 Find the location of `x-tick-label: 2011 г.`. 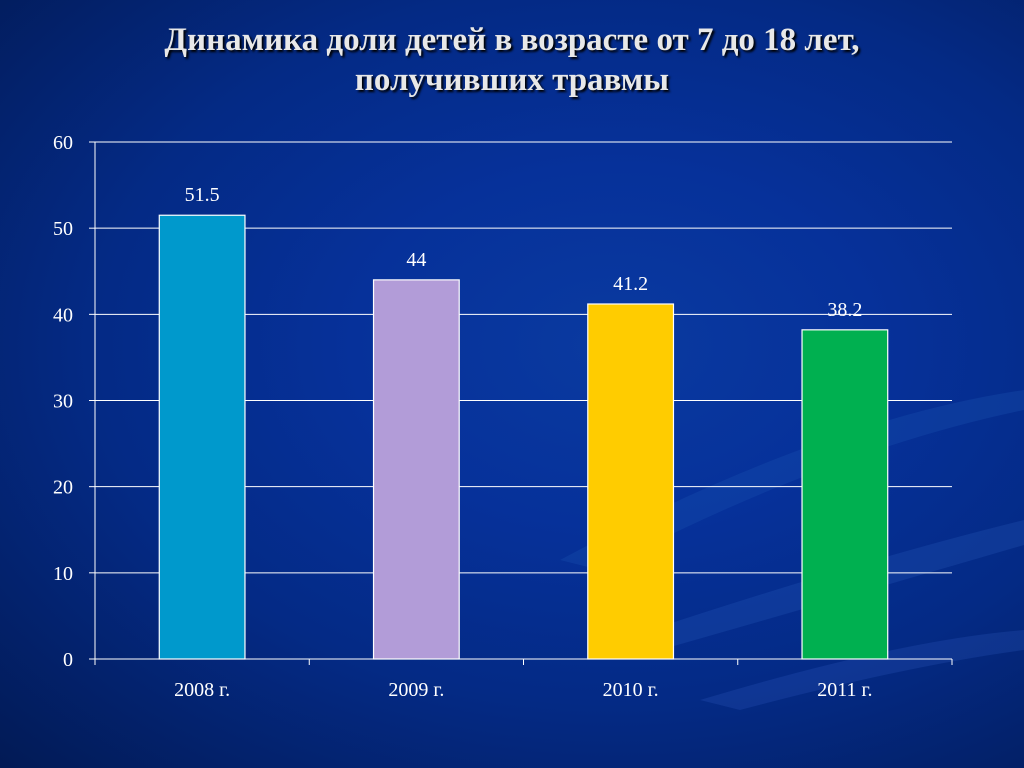

x-tick-label: 2011 г. is located at coordinates (844, 690).